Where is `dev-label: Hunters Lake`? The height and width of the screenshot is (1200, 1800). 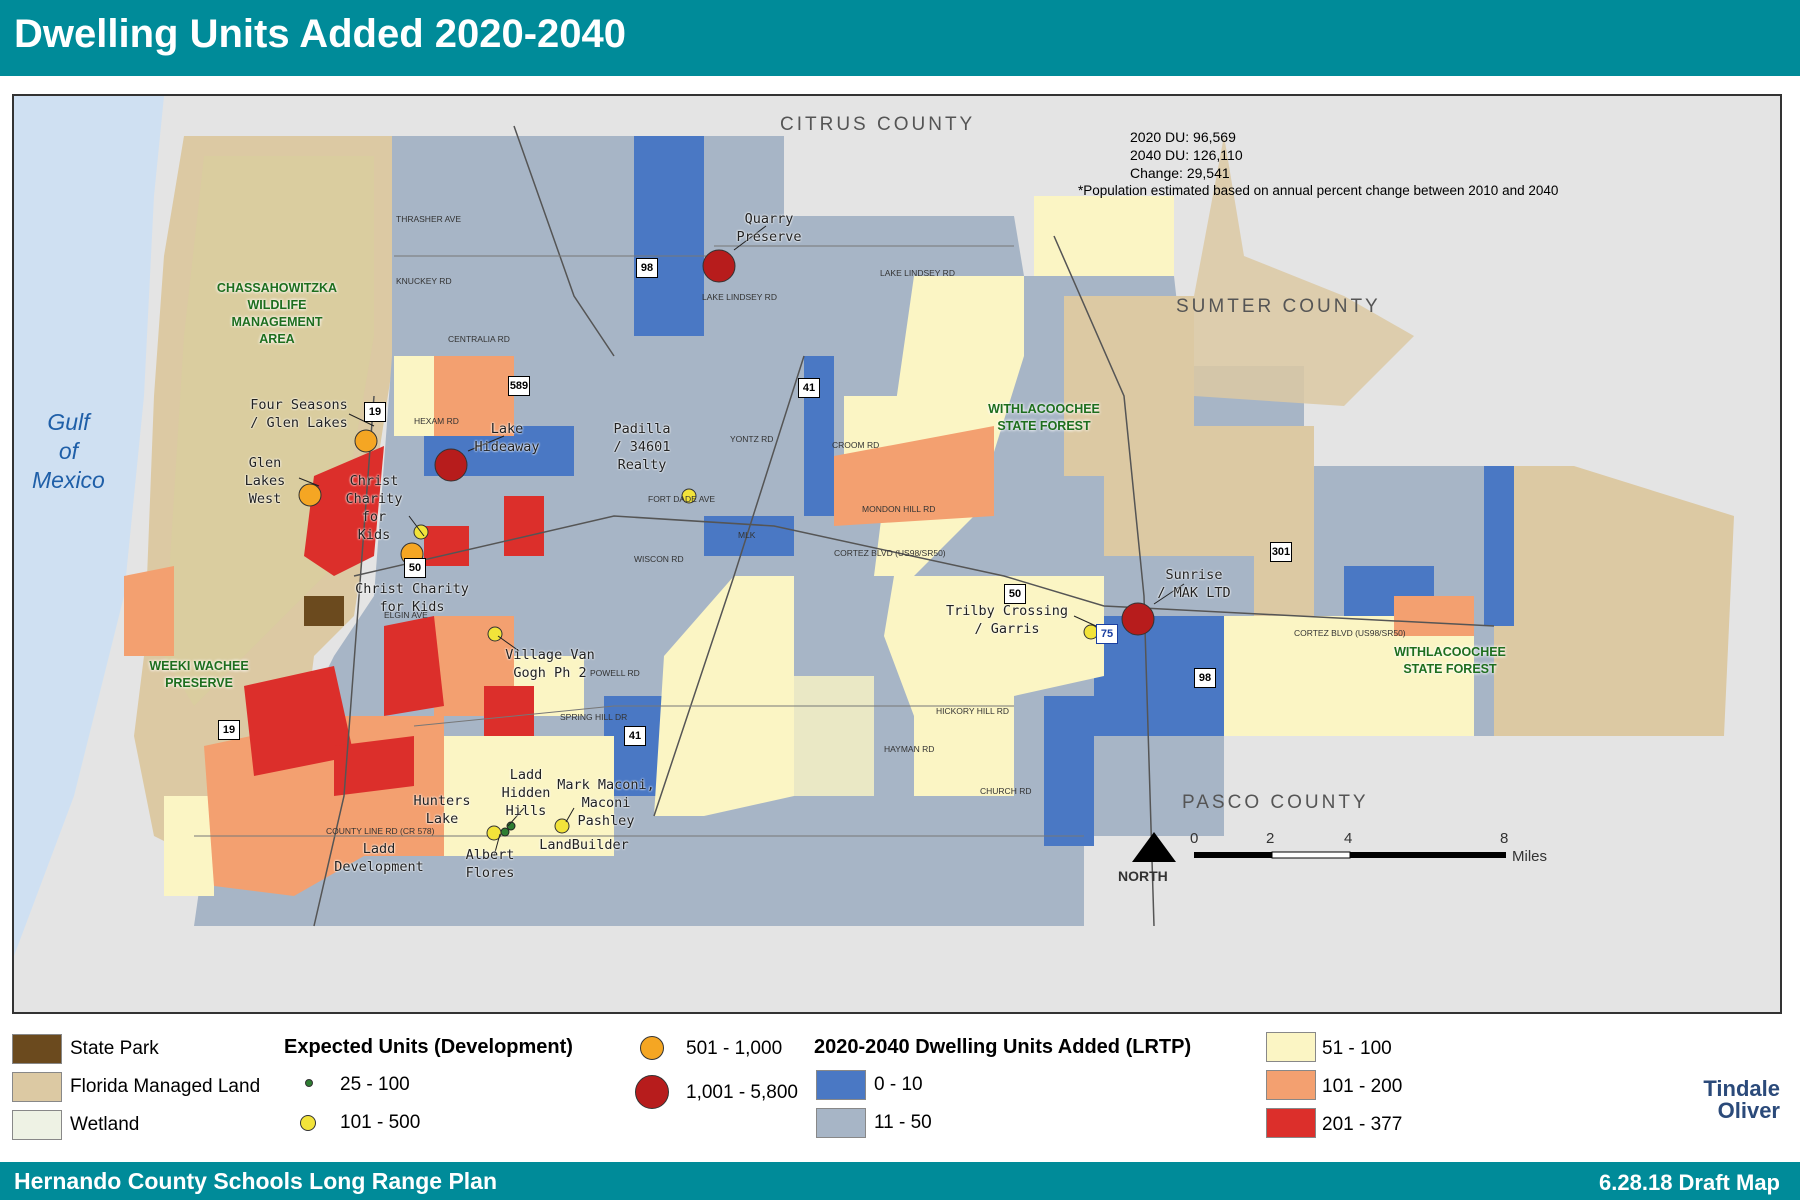 dev-label: Hunters Lake is located at coordinates (442, 810).